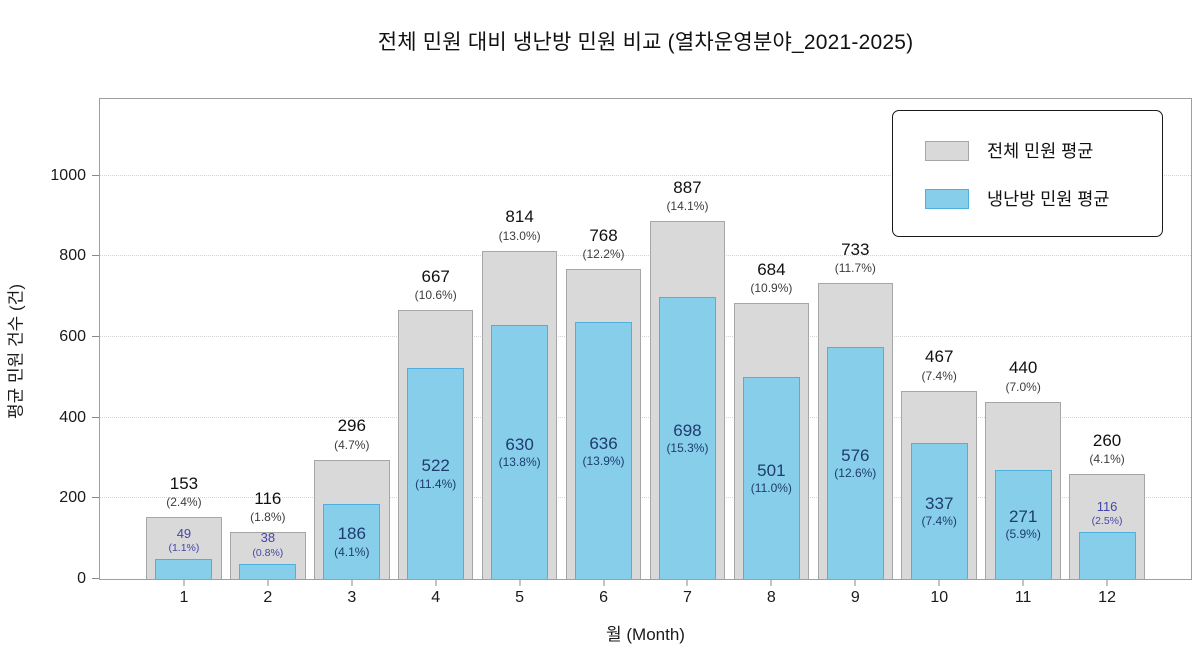 This screenshot has width=1200, height=654. What do you see at coordinates (947, 198) in the screenshot?
I see `legend-hvac-swatch` at bounding box center [947, 198].